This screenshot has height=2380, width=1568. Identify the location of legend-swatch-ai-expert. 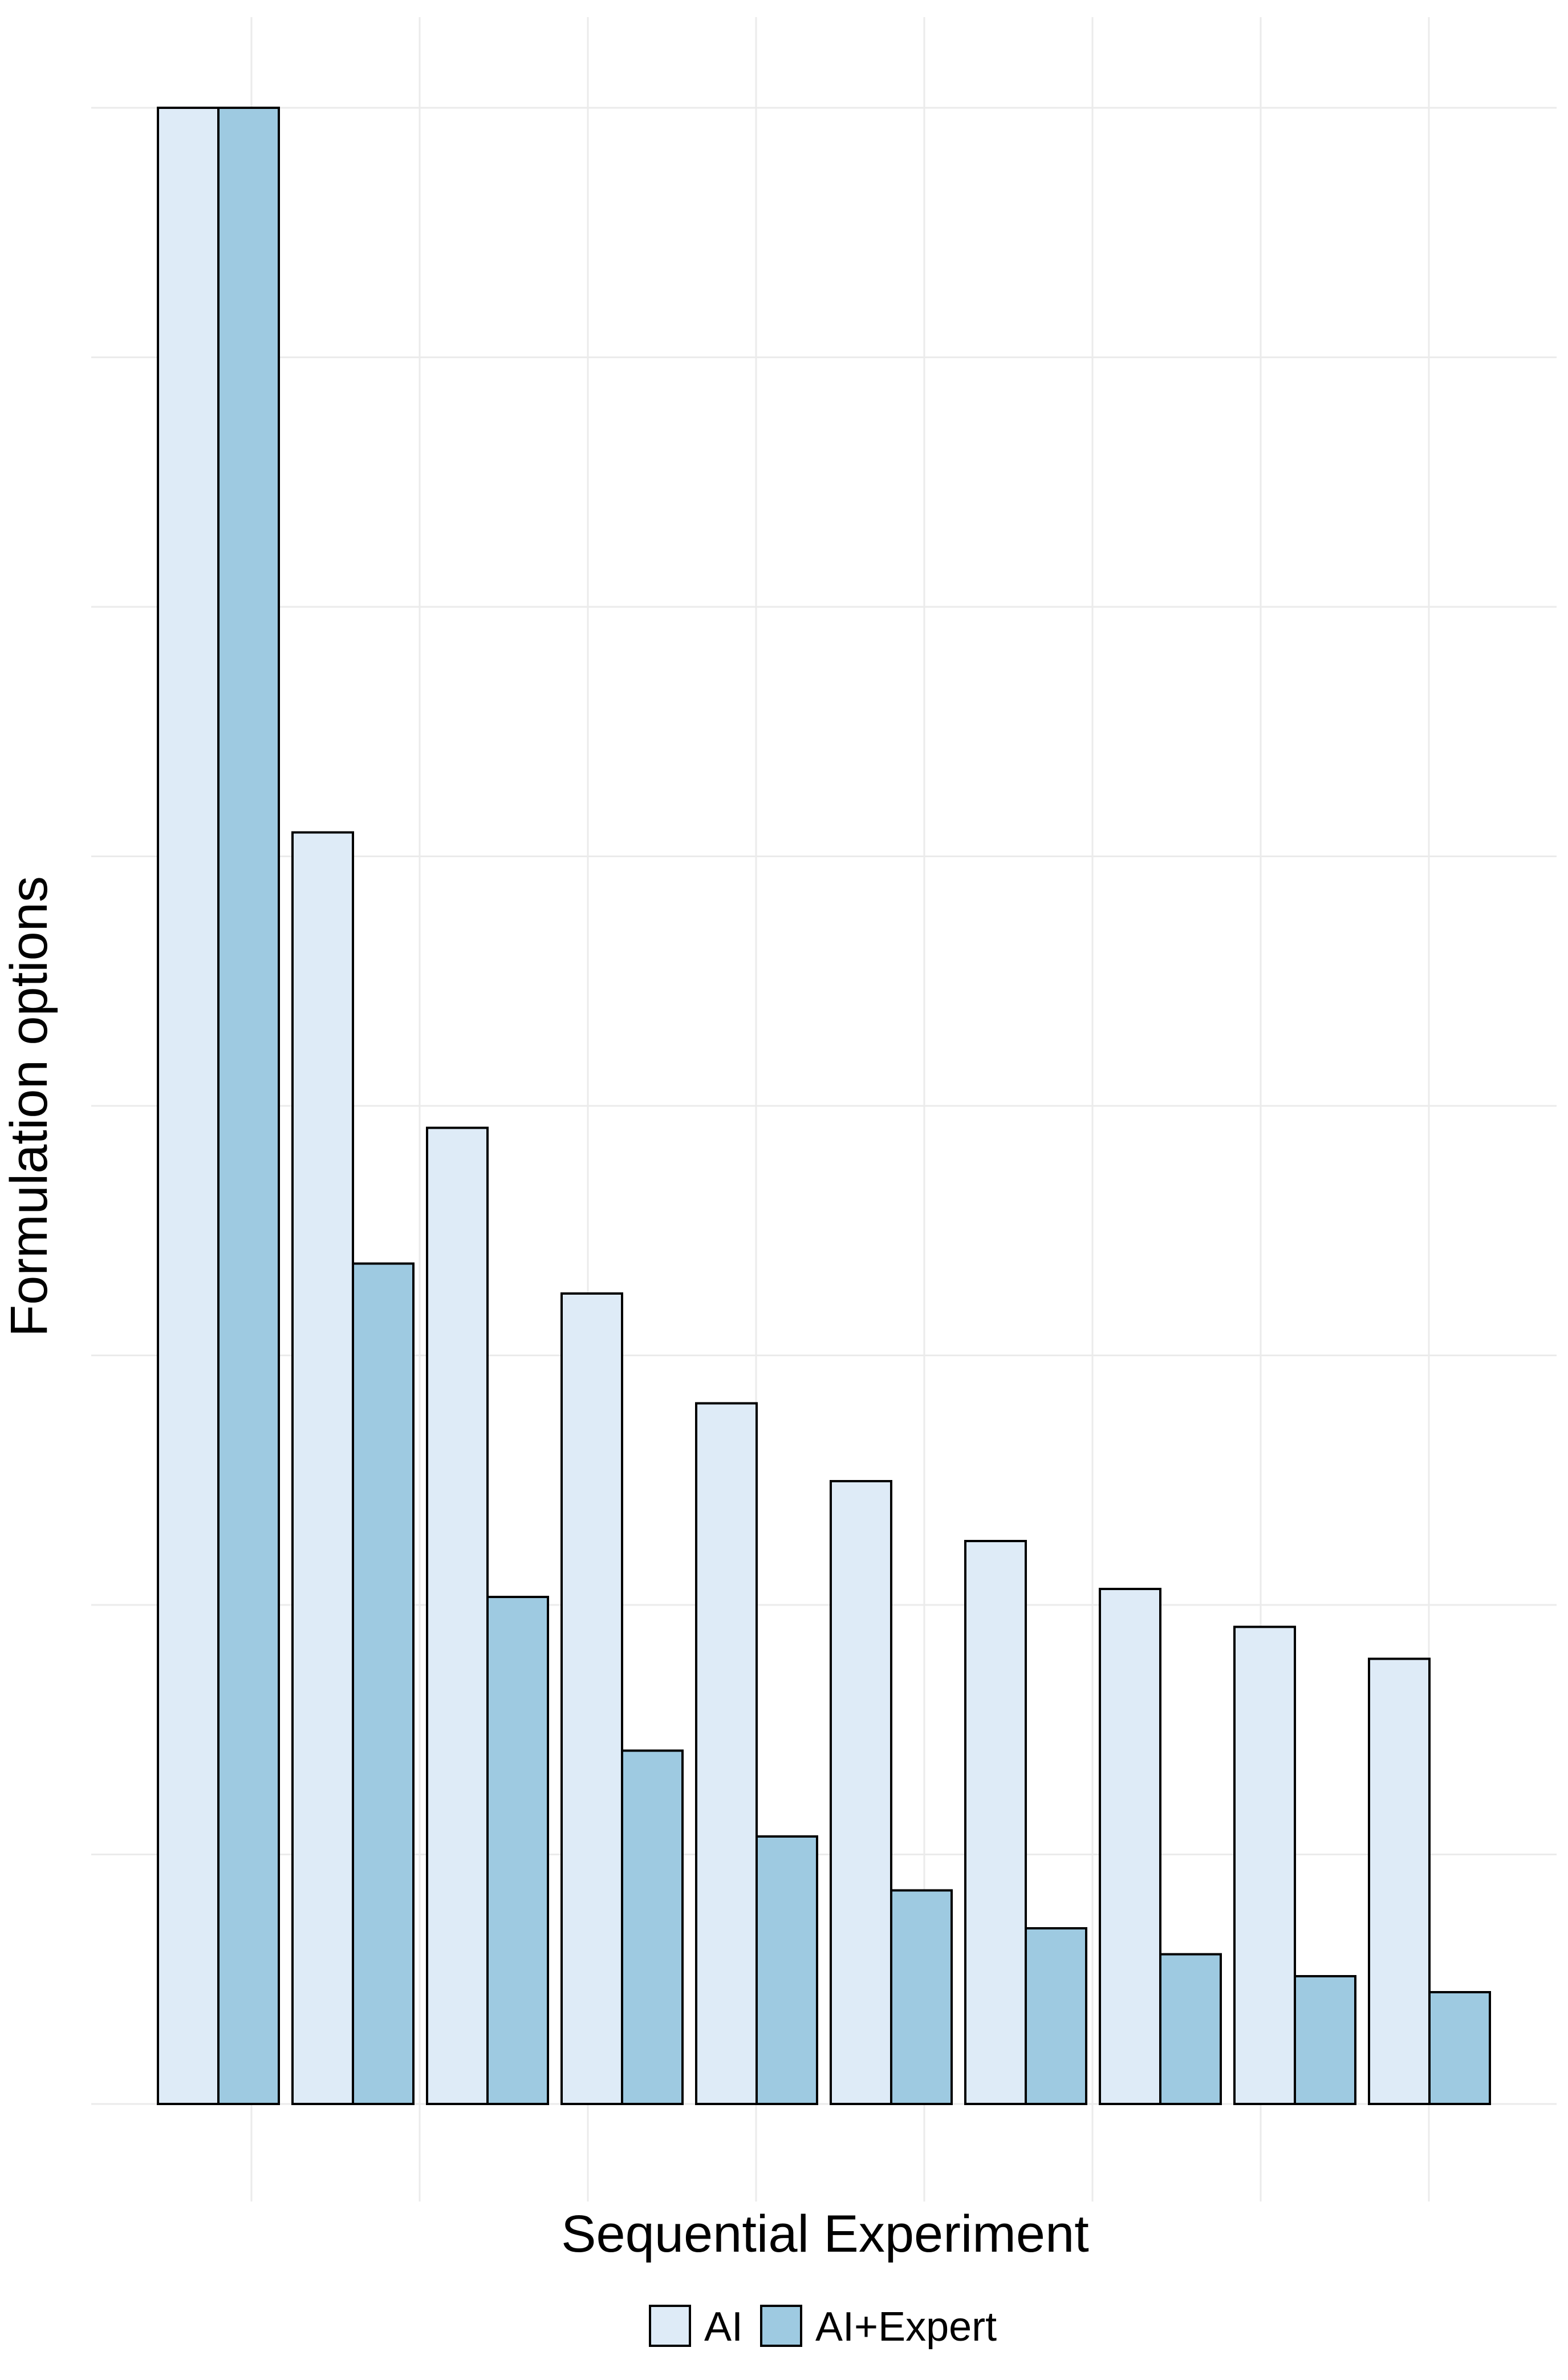
(781, 2326).